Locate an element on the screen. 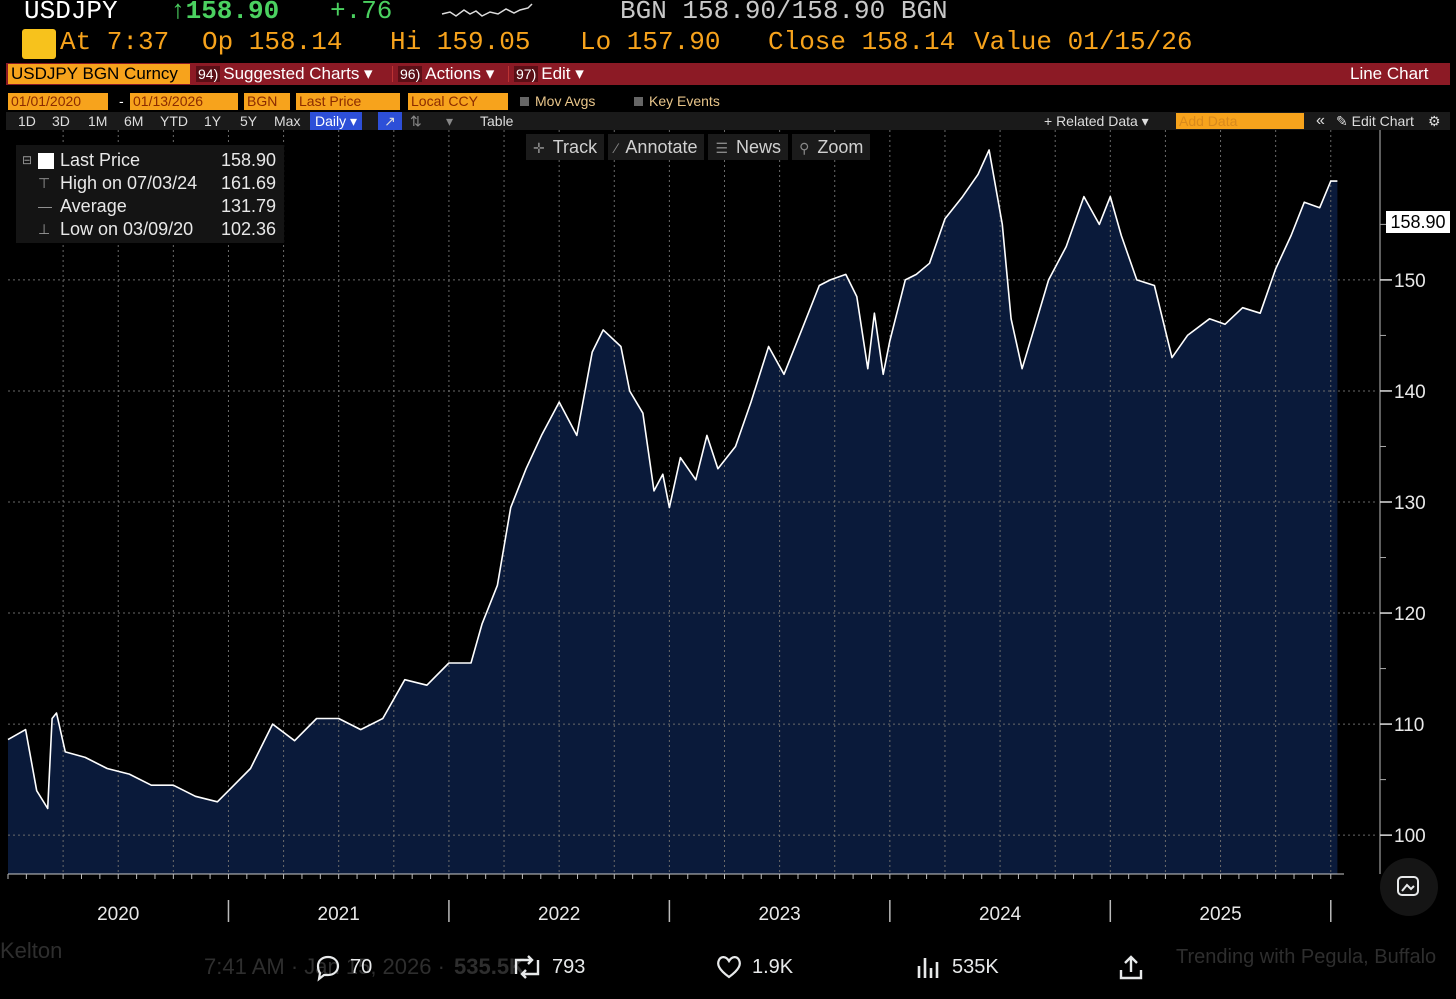 This screenshot has height=999, width=1456. magnifier-icon: ⚲ is located at coordinates (804, 148).